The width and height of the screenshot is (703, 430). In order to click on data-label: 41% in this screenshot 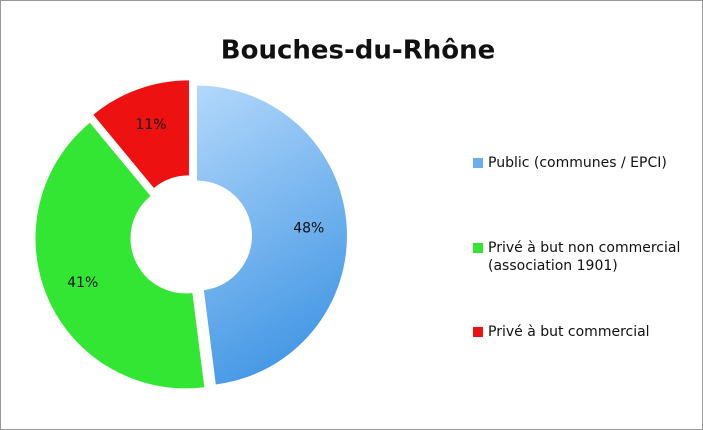, I will do `click(82, 283)`.